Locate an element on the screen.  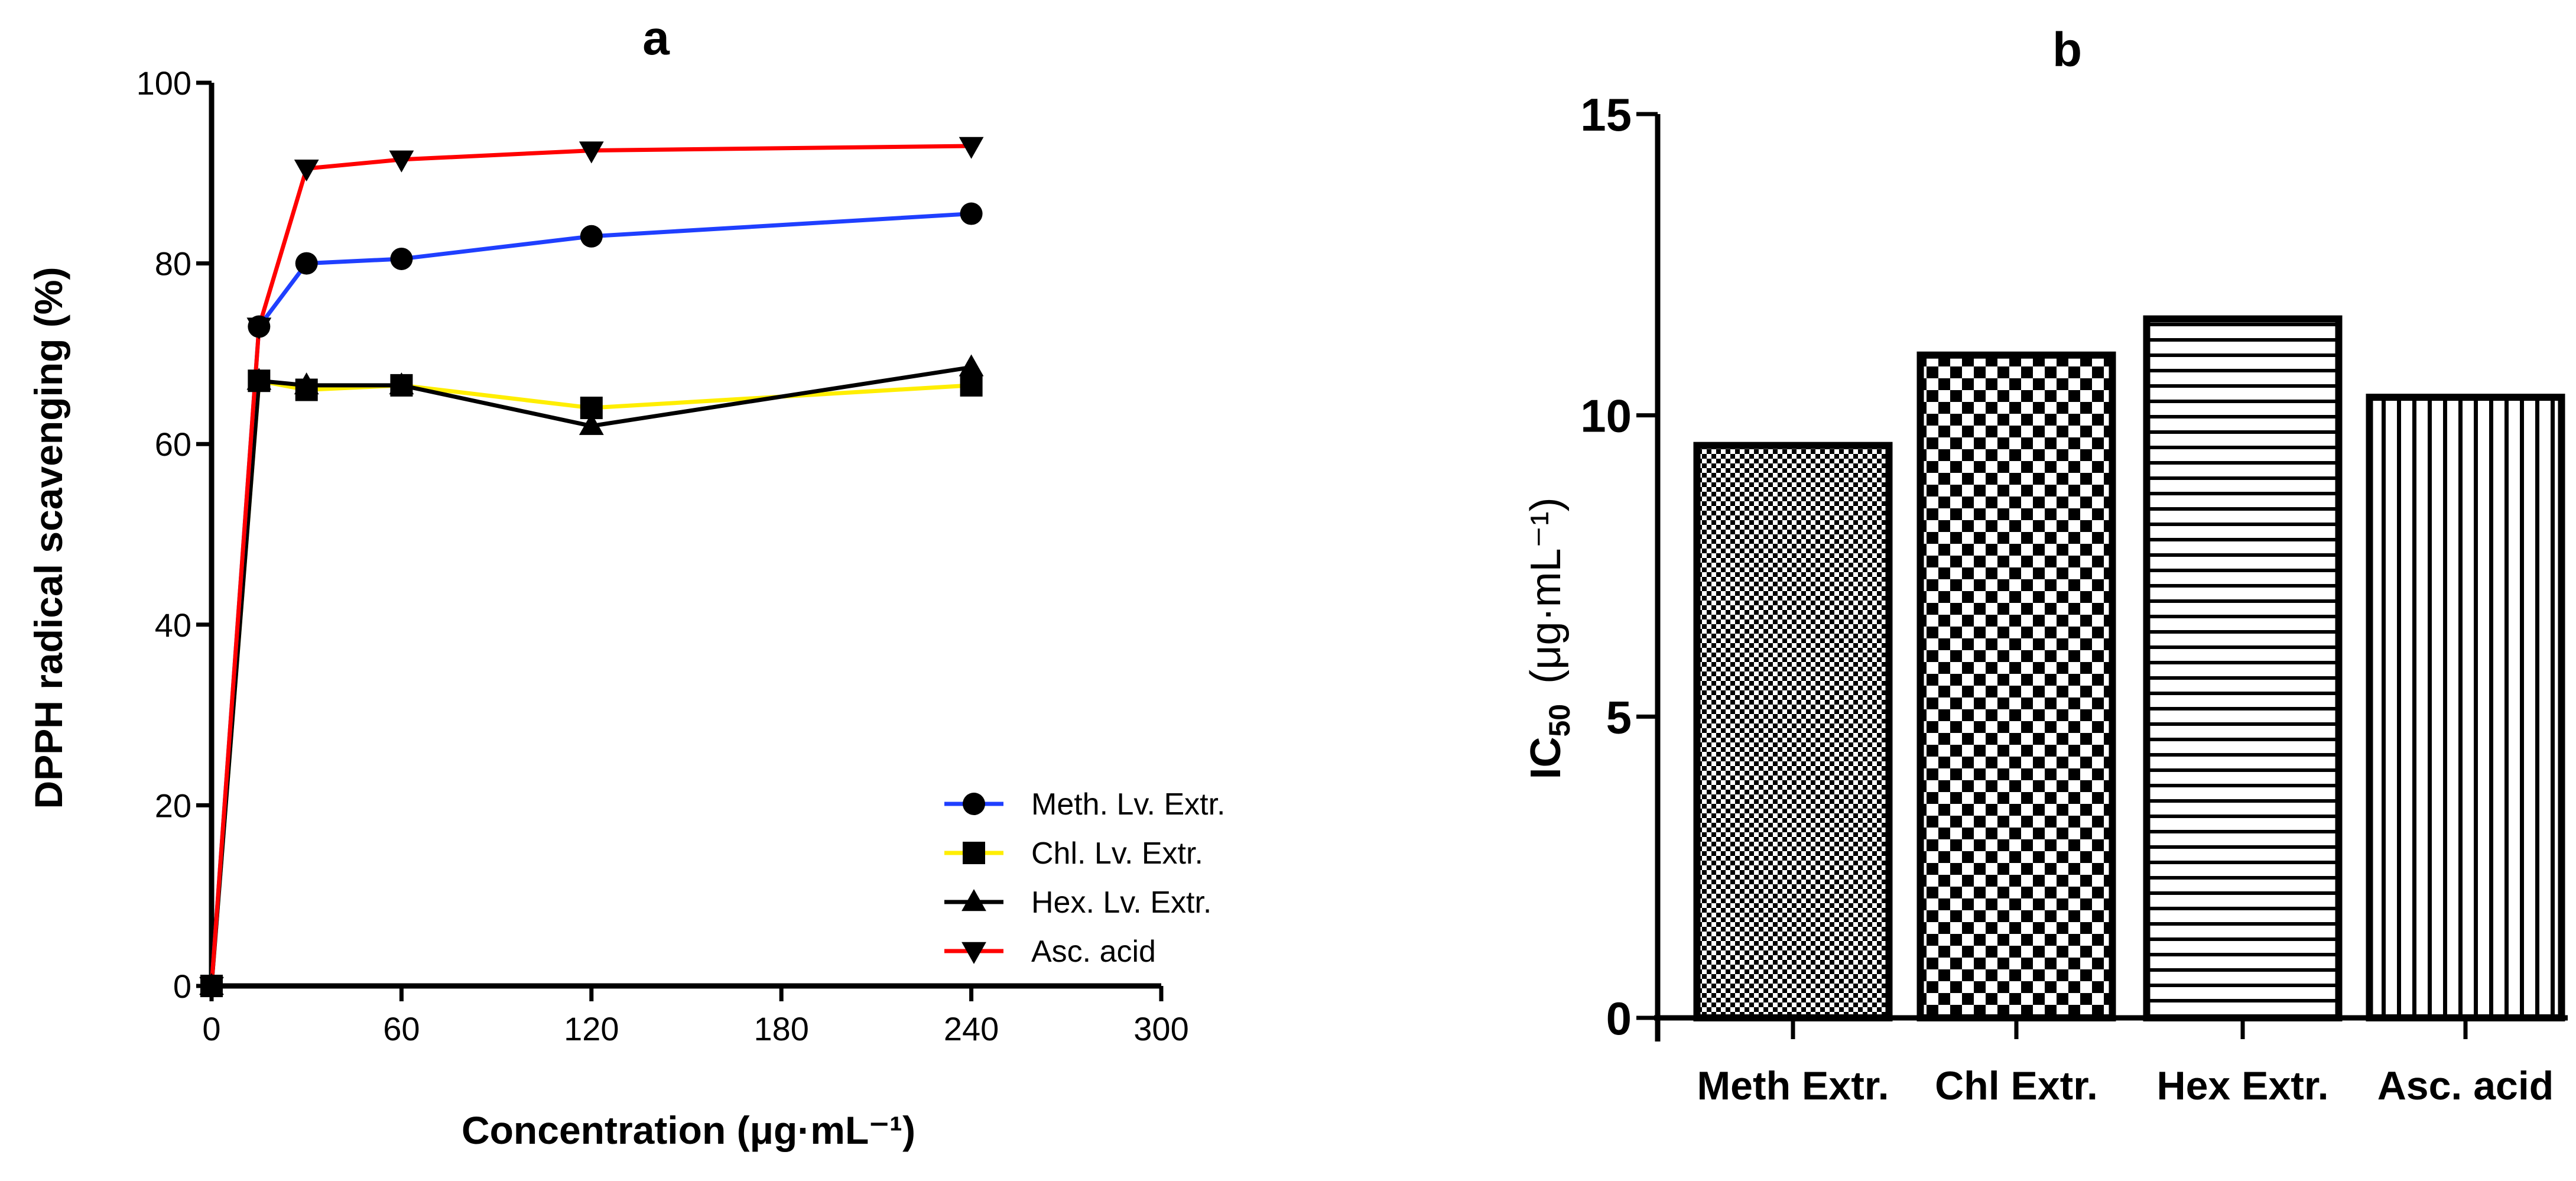
panel-b-y-label-gap is located at coordinates (1546, 690).